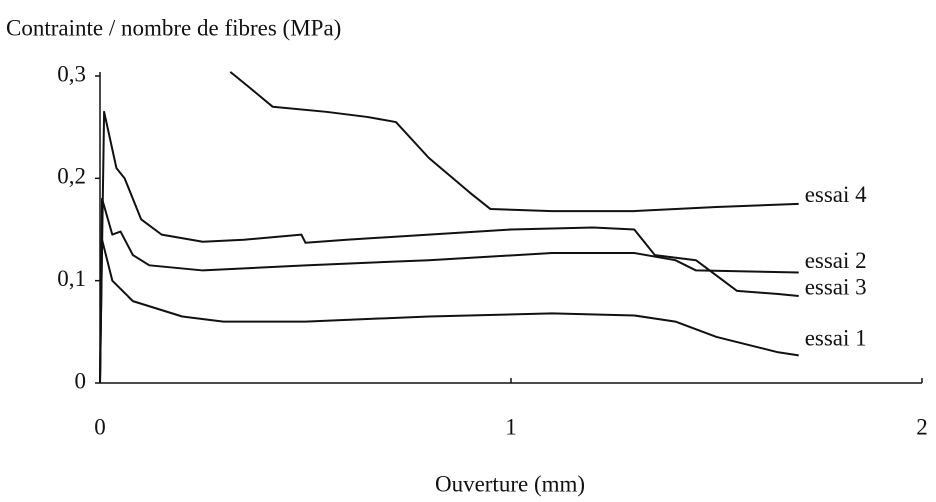  I want to click on x-axis-label: Ouverture (mm), so click(510, 483).